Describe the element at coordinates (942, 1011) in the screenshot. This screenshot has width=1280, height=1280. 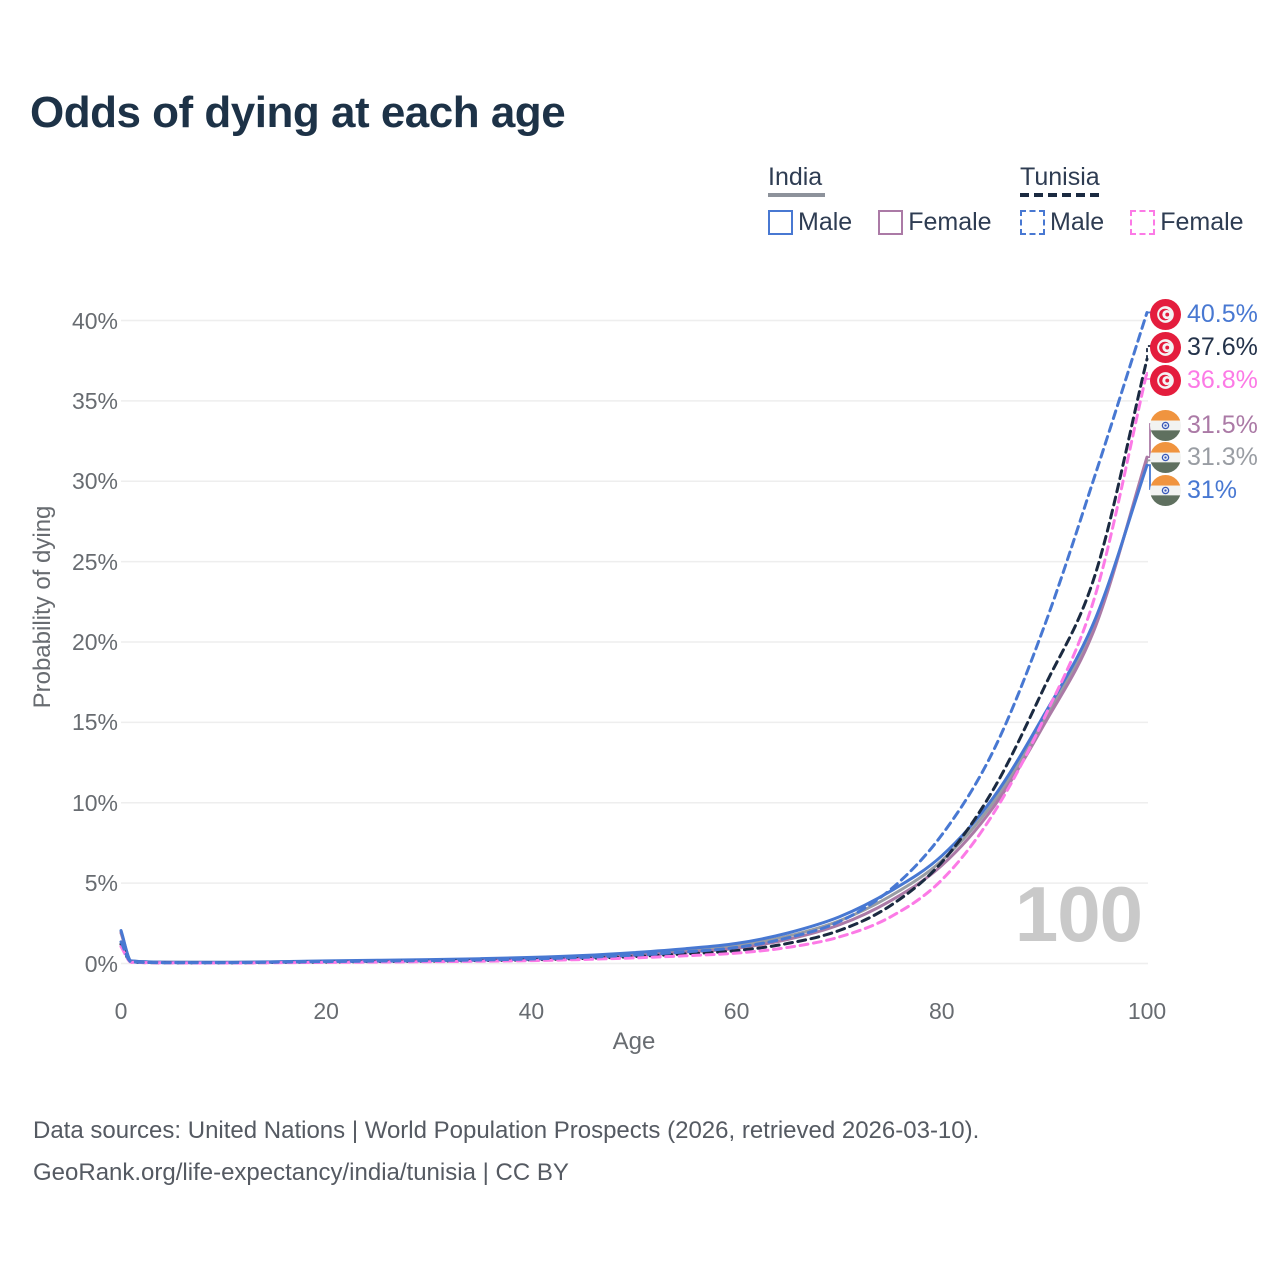
I see `x-tick-label: 80` at that location.